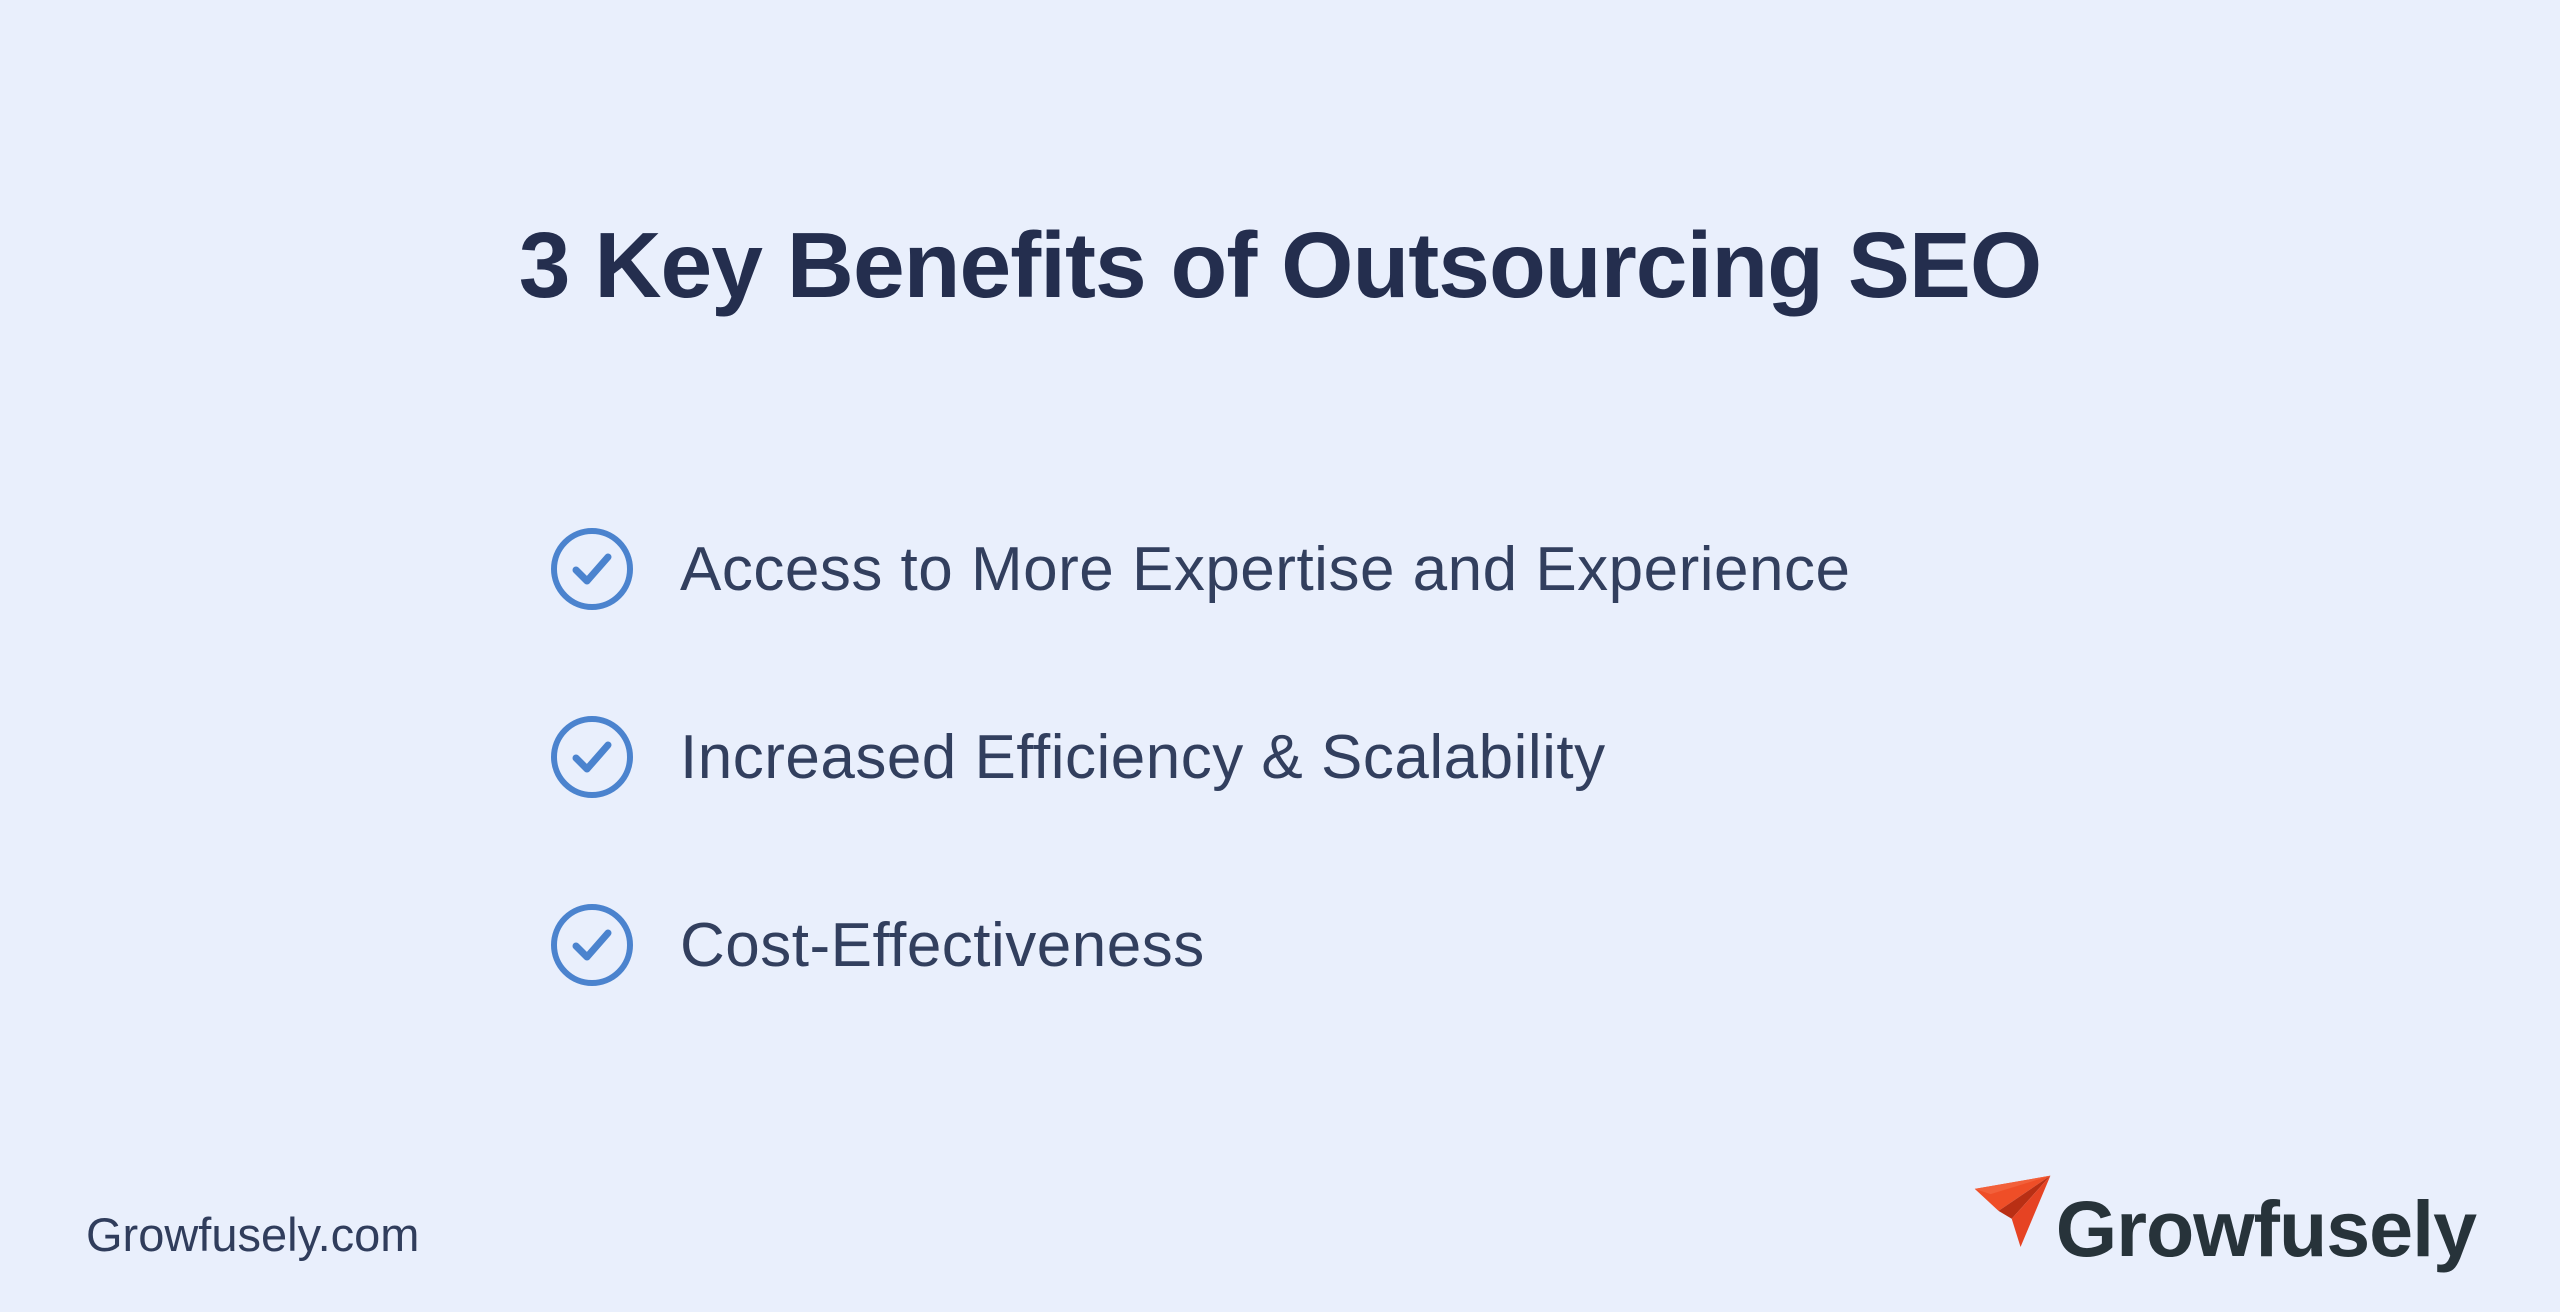 This screenshot has width=2560, height=1312. Describe the element at coordinates (1265, 569) in the screenshot. I see `benefit-label: Access to More Expertise and Experience` at that location.